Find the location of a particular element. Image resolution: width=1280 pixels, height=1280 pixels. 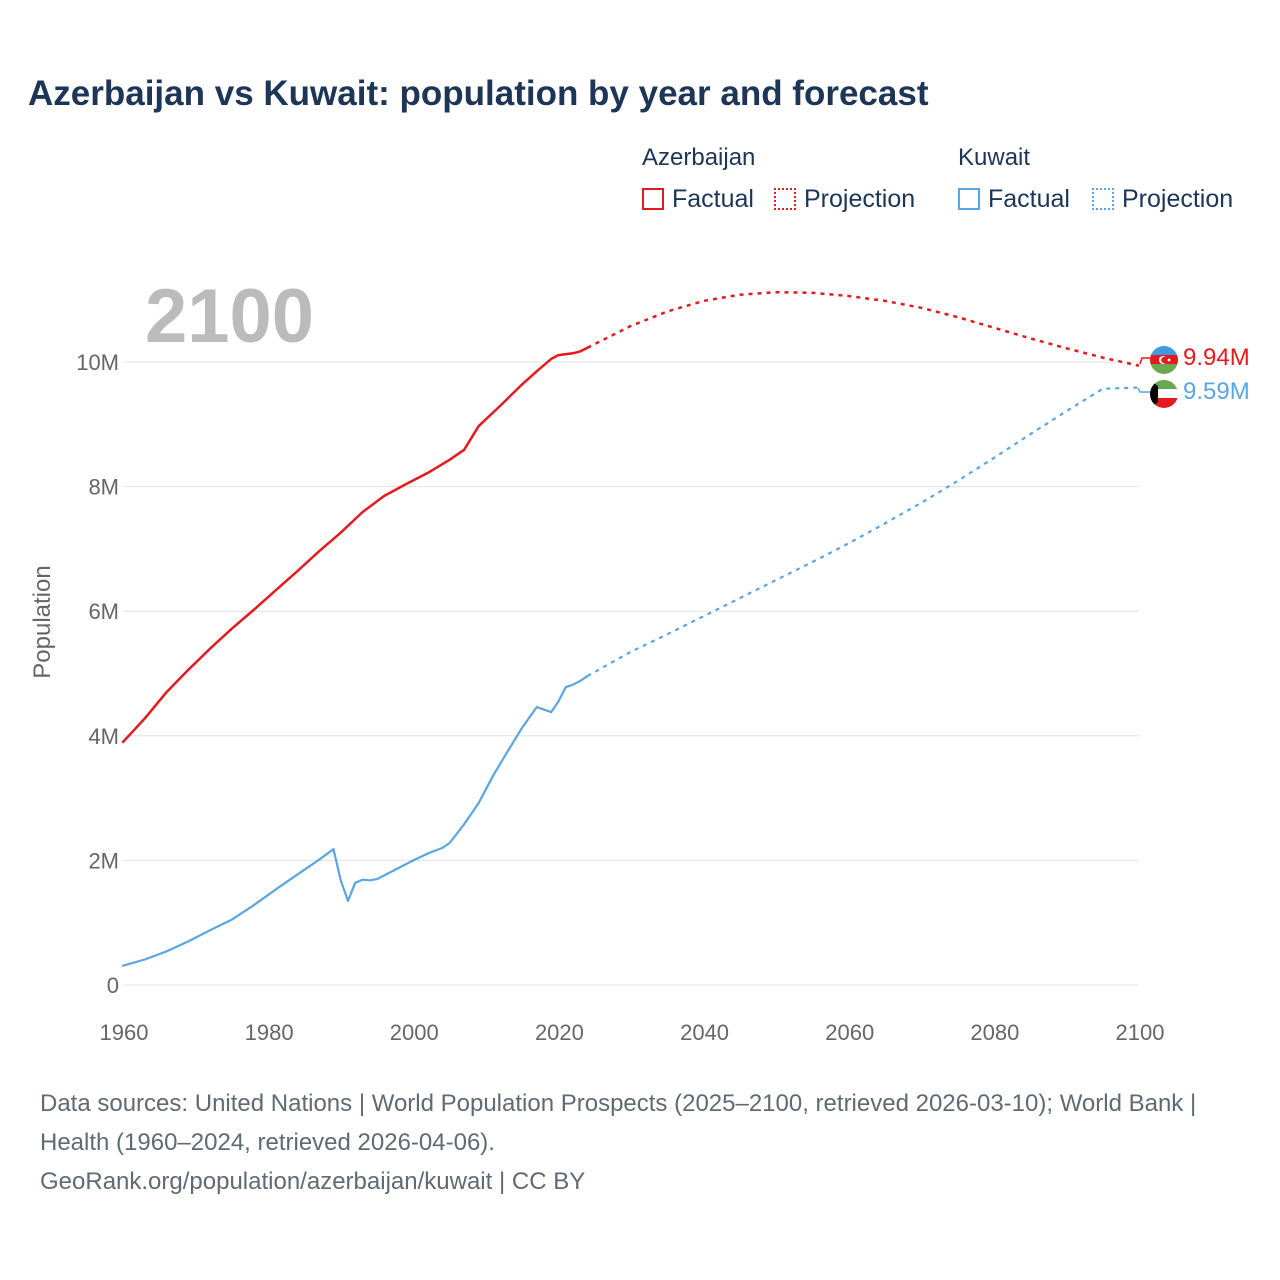

legend-swatch-solid-blue is located at coordinates (969, 199).